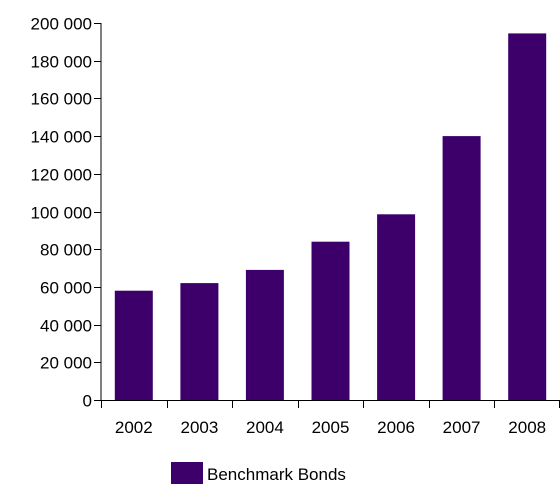 Image resolution: width=560 pixels, height=488 pixels. I want to click on x-tick-label: 2006, so click(396, 427).